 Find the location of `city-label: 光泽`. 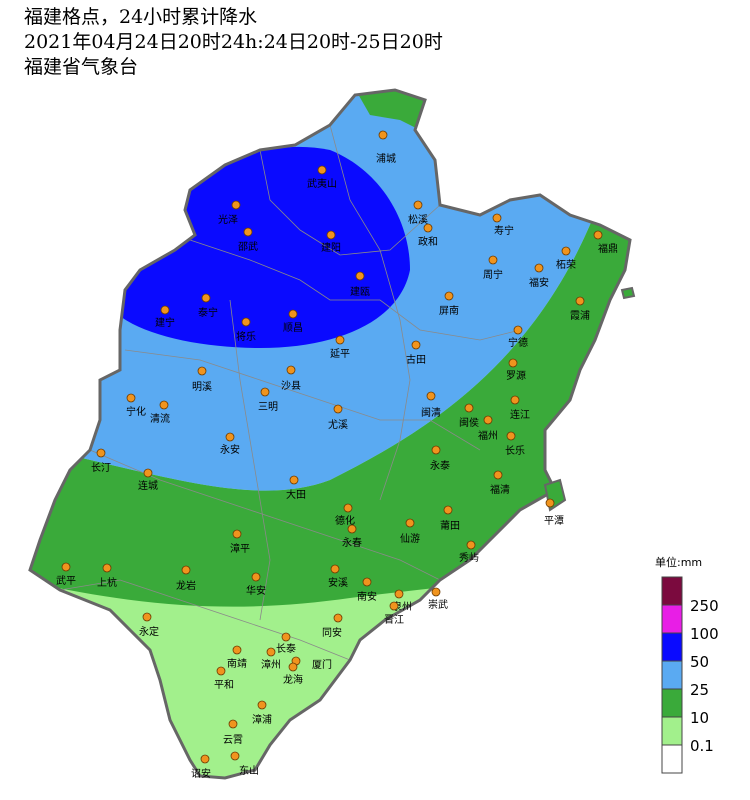

city-label: 光泽 is located at coordinates (228, 219).